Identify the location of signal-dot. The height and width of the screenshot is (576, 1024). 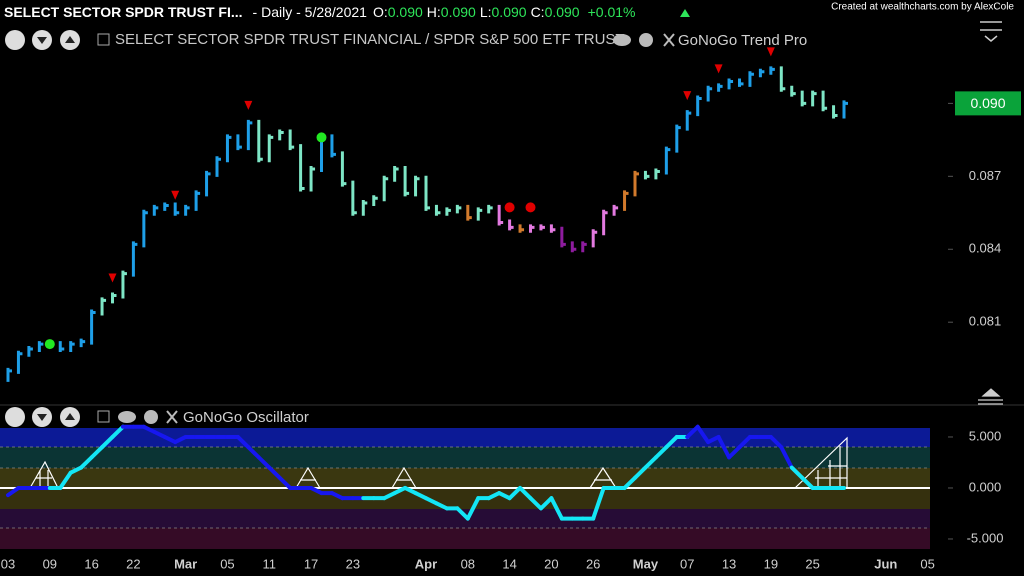
(509, 207).